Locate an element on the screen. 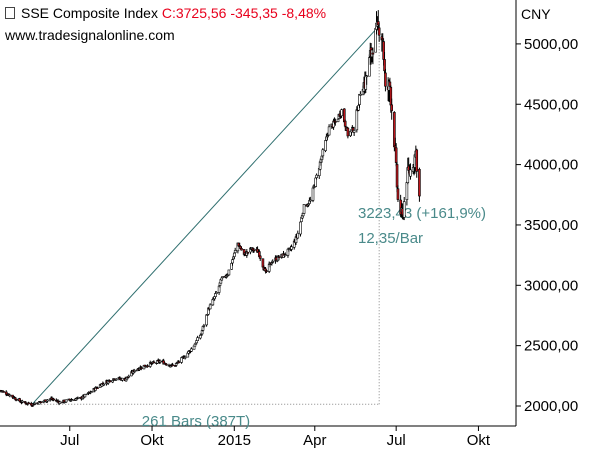 Image resolution: width=595 pixels, height=450 pixels. checkbox-icon is located at coordinates (10, 13).